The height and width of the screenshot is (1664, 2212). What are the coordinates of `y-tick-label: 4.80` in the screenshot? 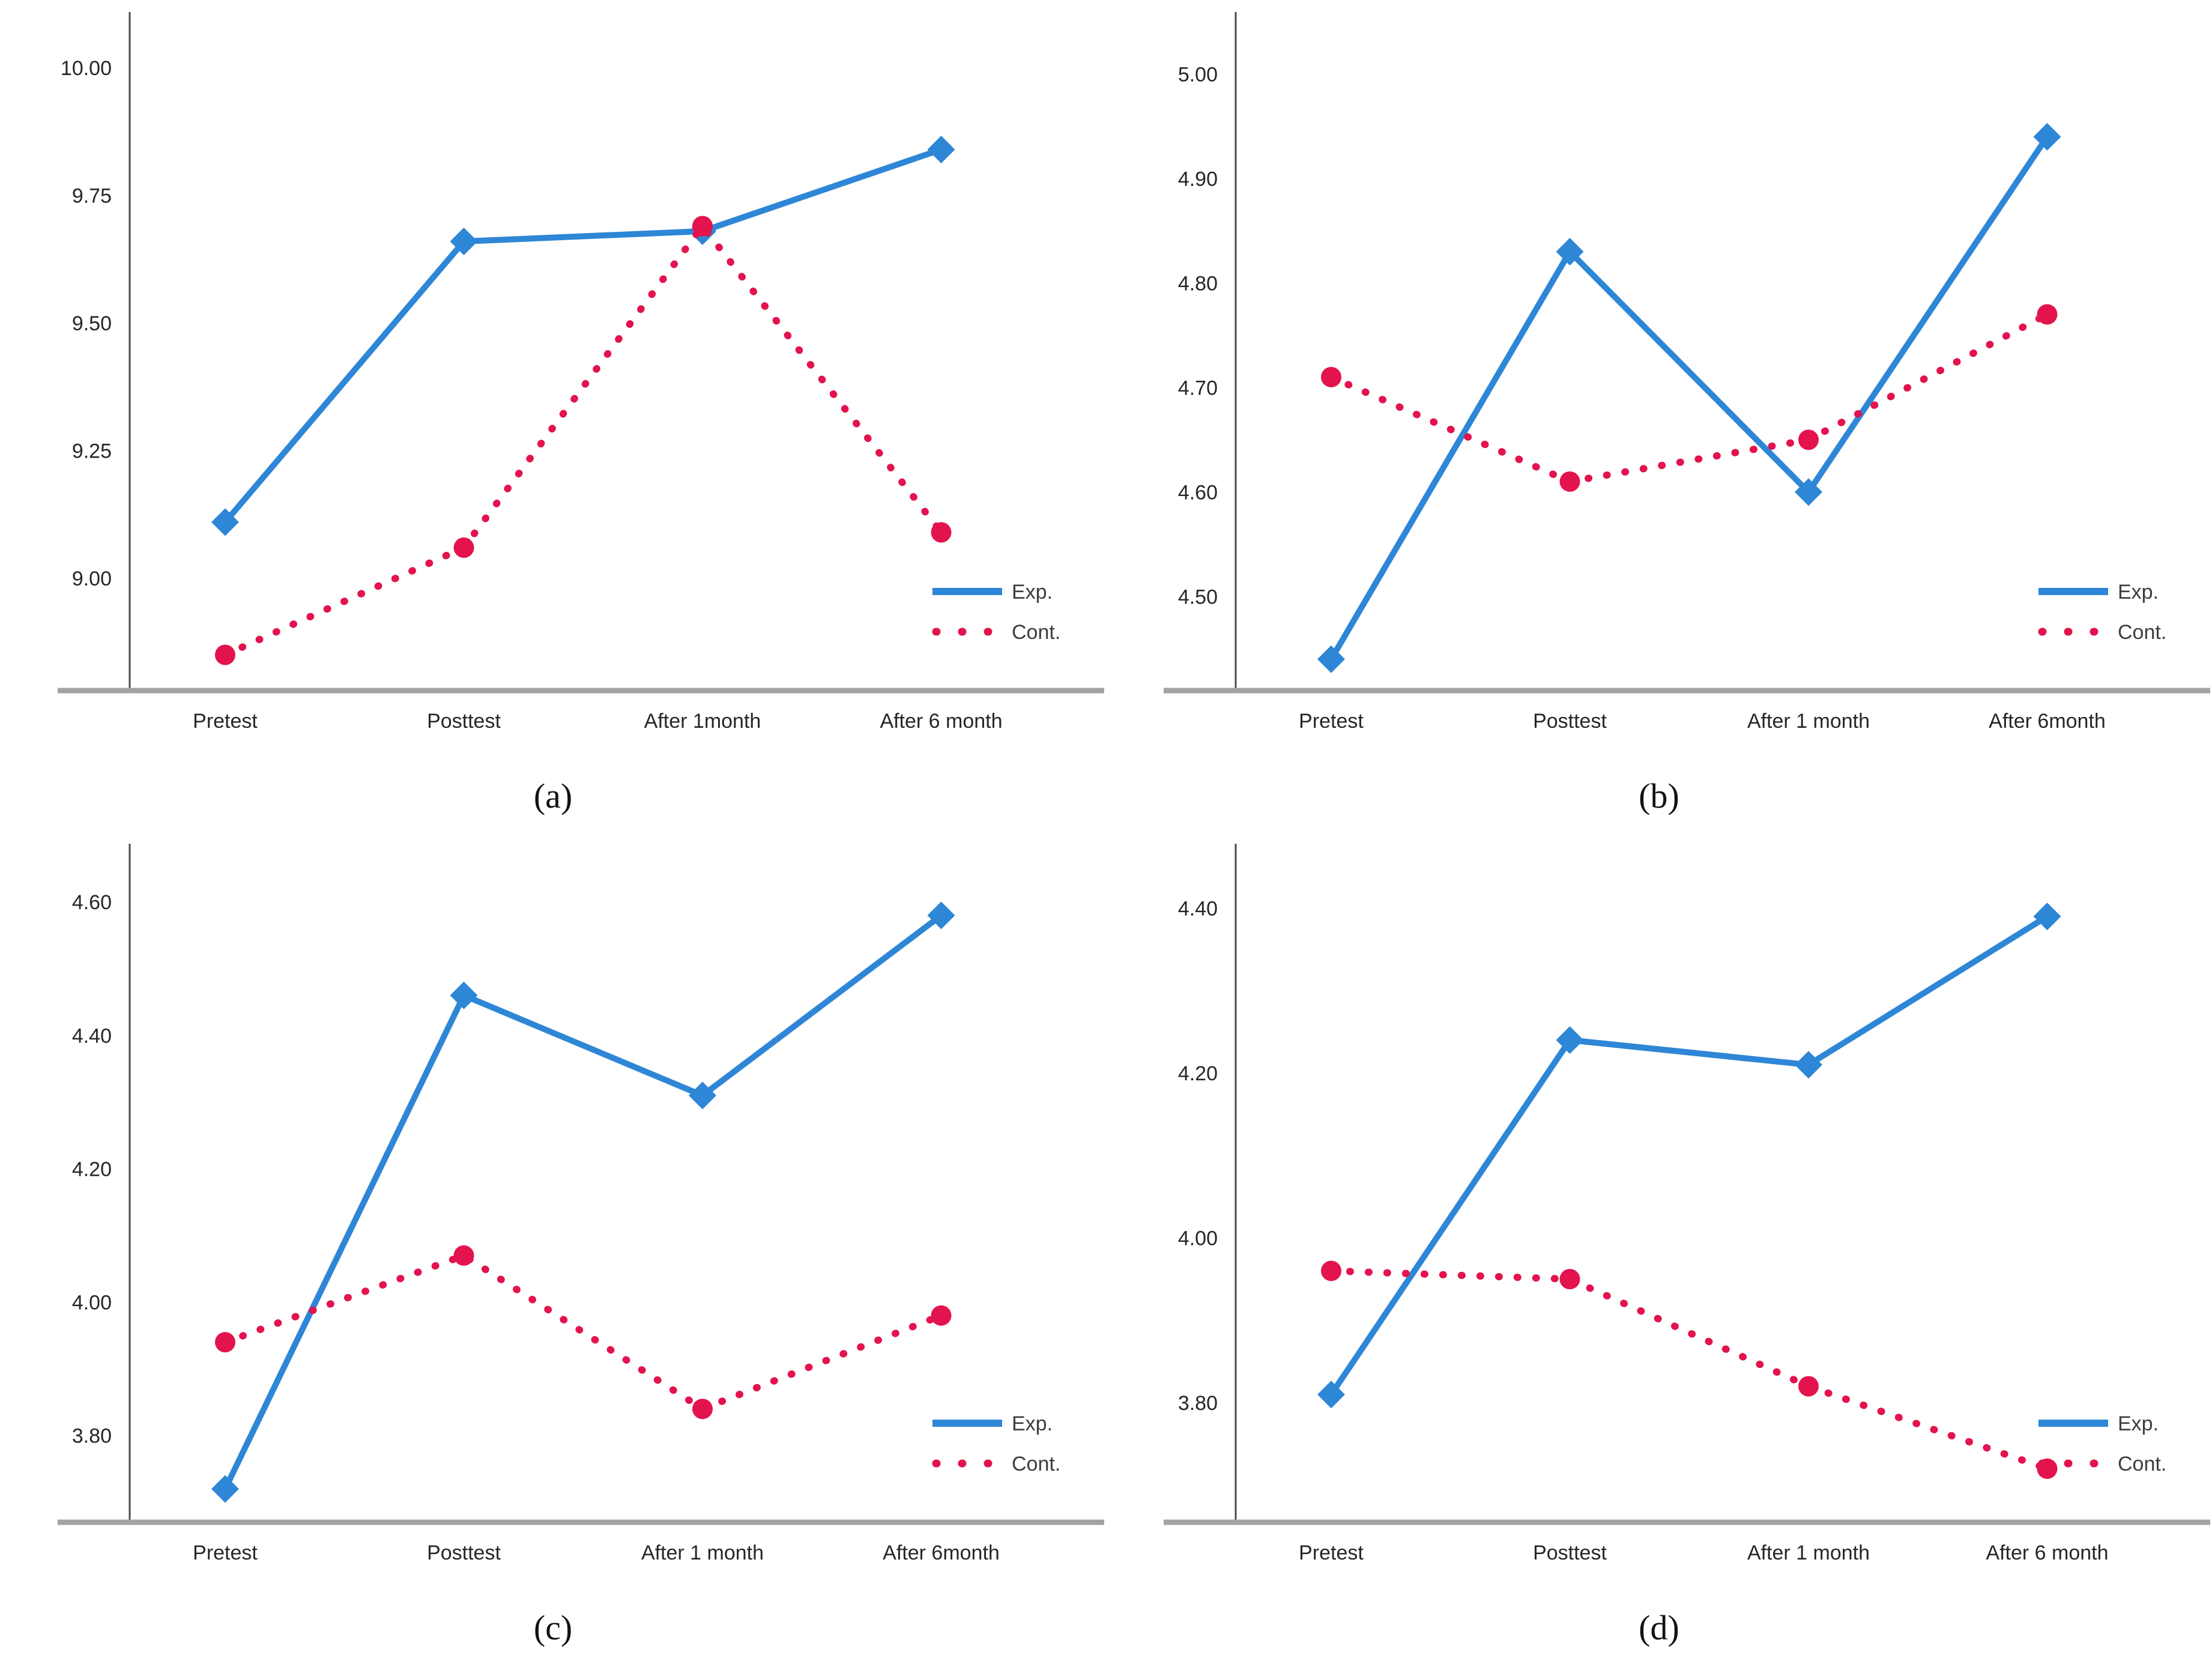 It's located at (1198, 283).